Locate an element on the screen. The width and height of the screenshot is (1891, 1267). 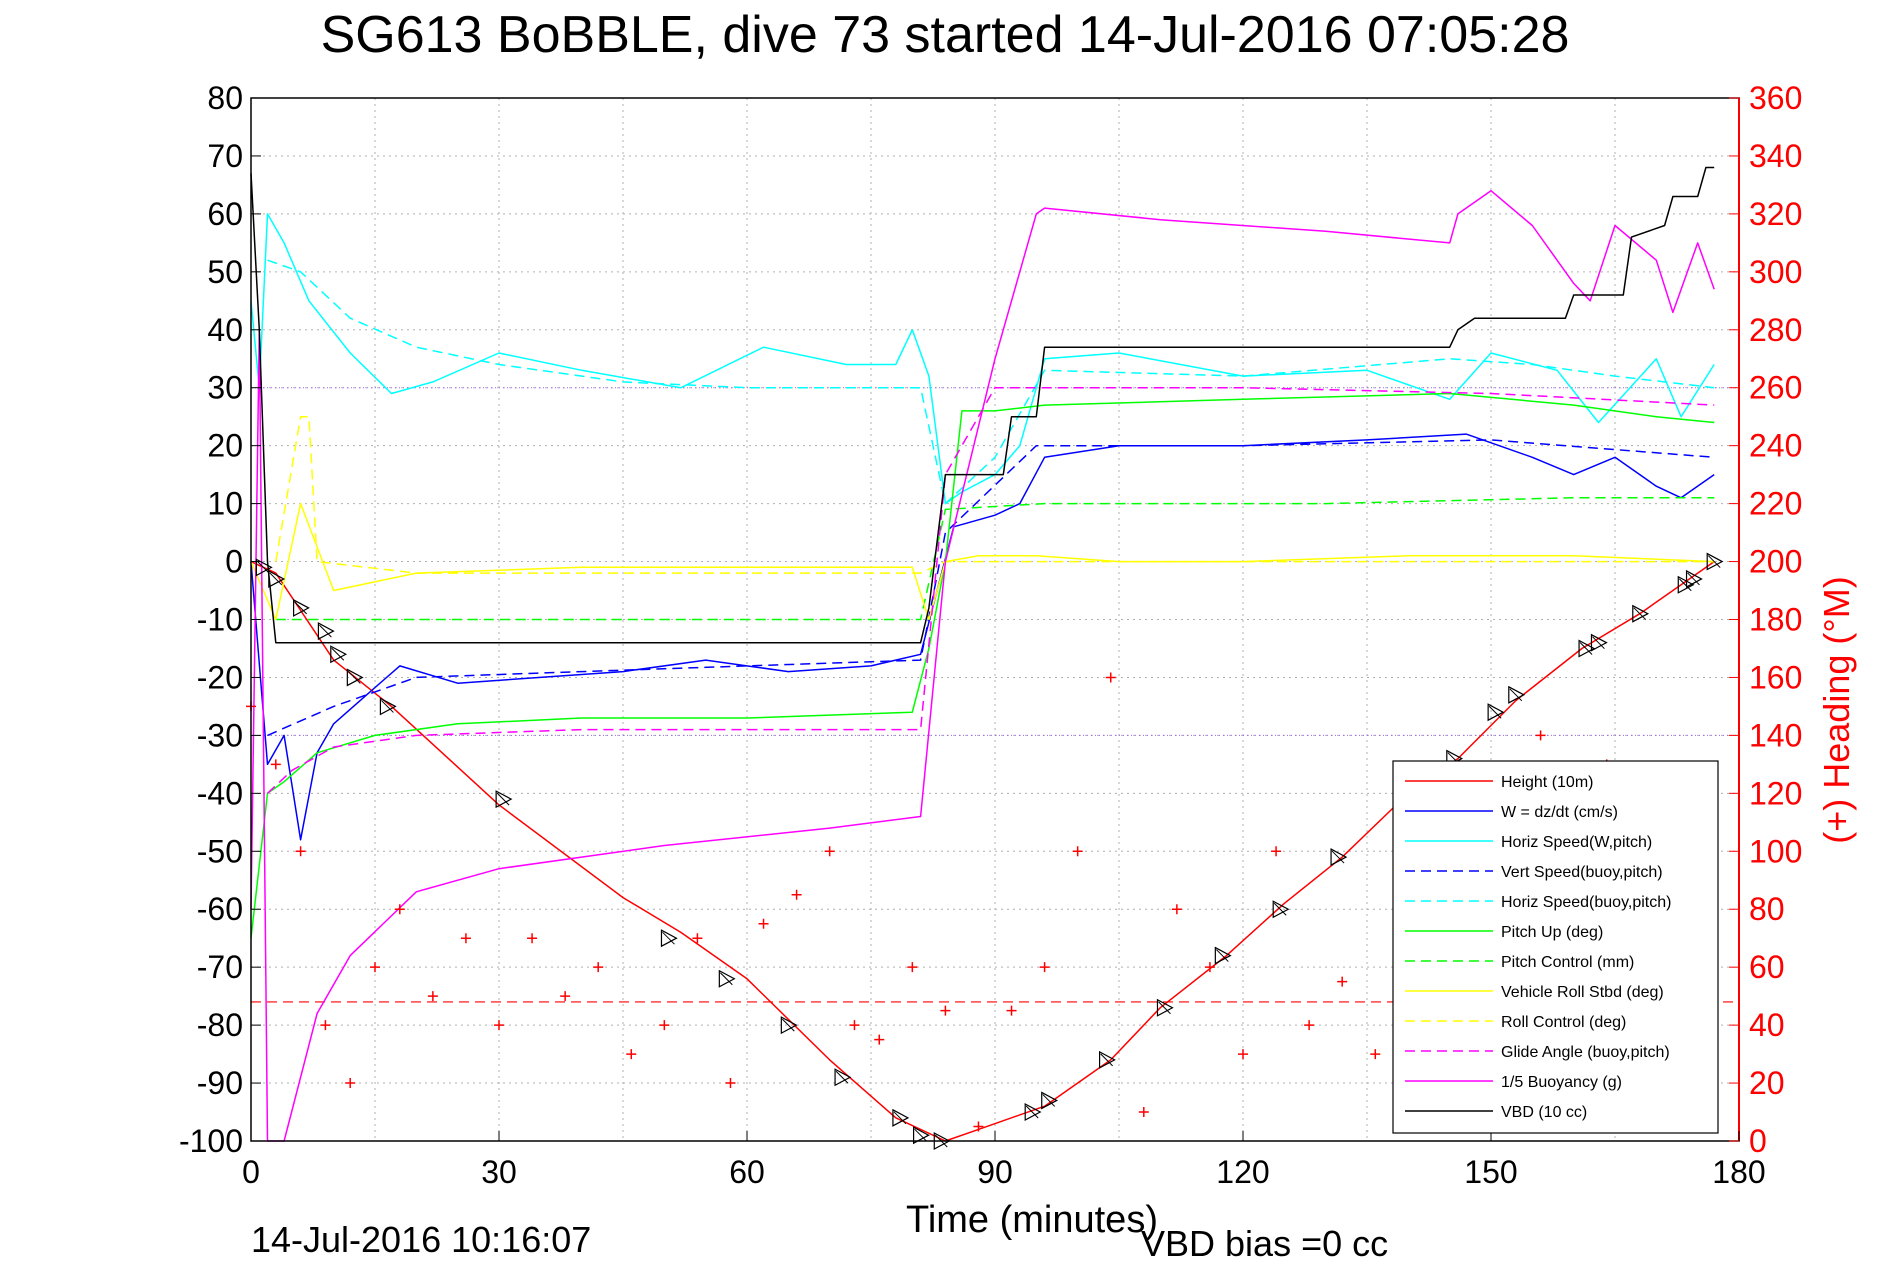
right-tick-label: 120 is located at coordinates (1775, 793).